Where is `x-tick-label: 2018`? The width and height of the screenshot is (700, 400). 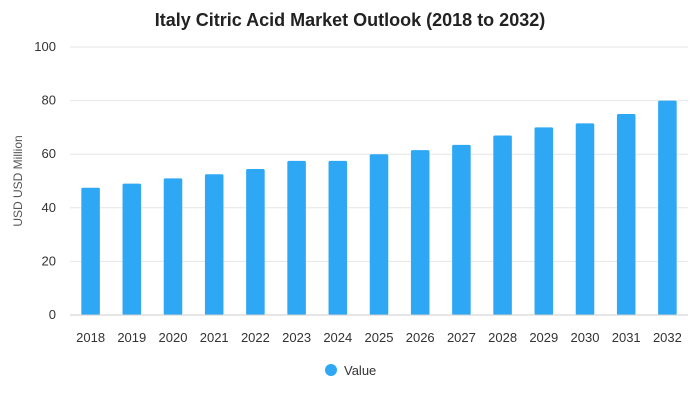
x-tick-label: 2018 is located at coordinates (90, 337).